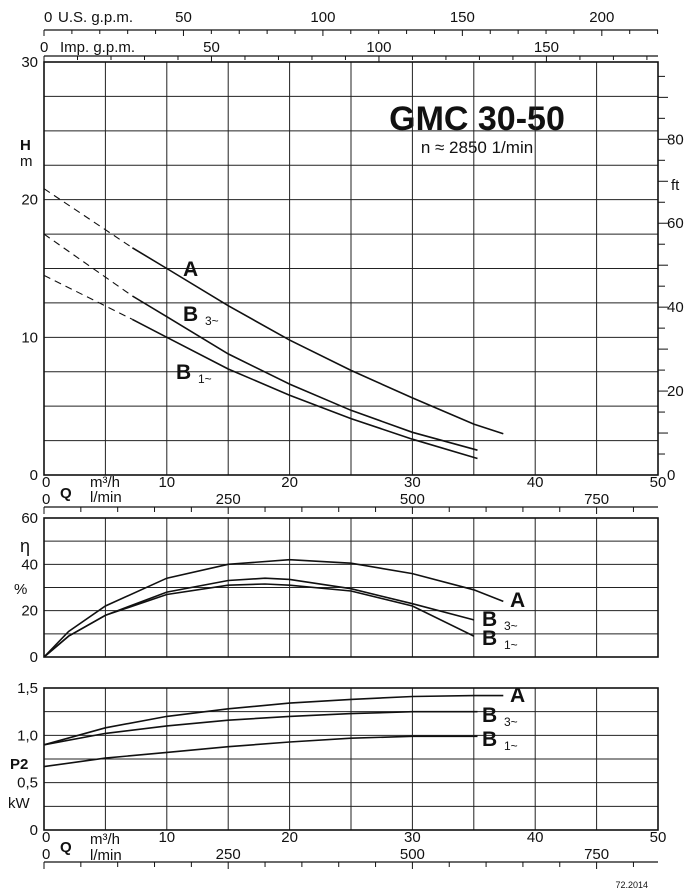 Image resolution: width=692 pixels, height=891 pixels. Describe the element at coordinates (305, 389) in the screenshot. I see `head-curve-b-1-` at that location.